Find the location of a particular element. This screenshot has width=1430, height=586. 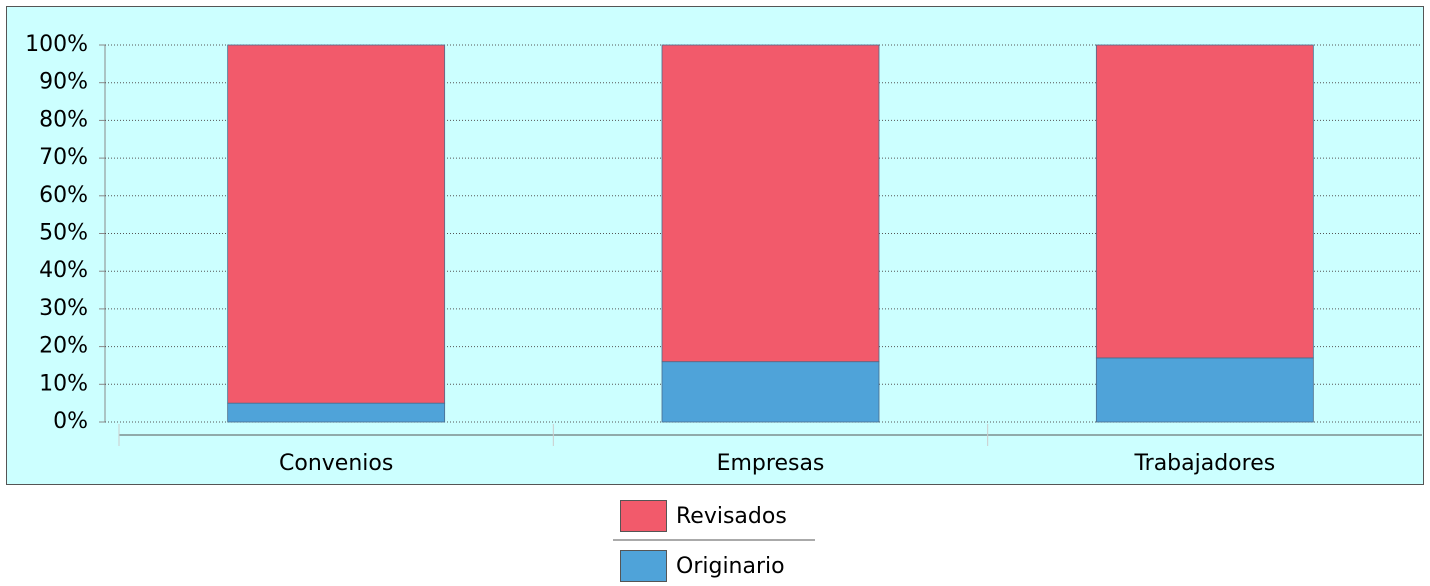

y-tick-label: 100% is located at coordinates (56, 44).